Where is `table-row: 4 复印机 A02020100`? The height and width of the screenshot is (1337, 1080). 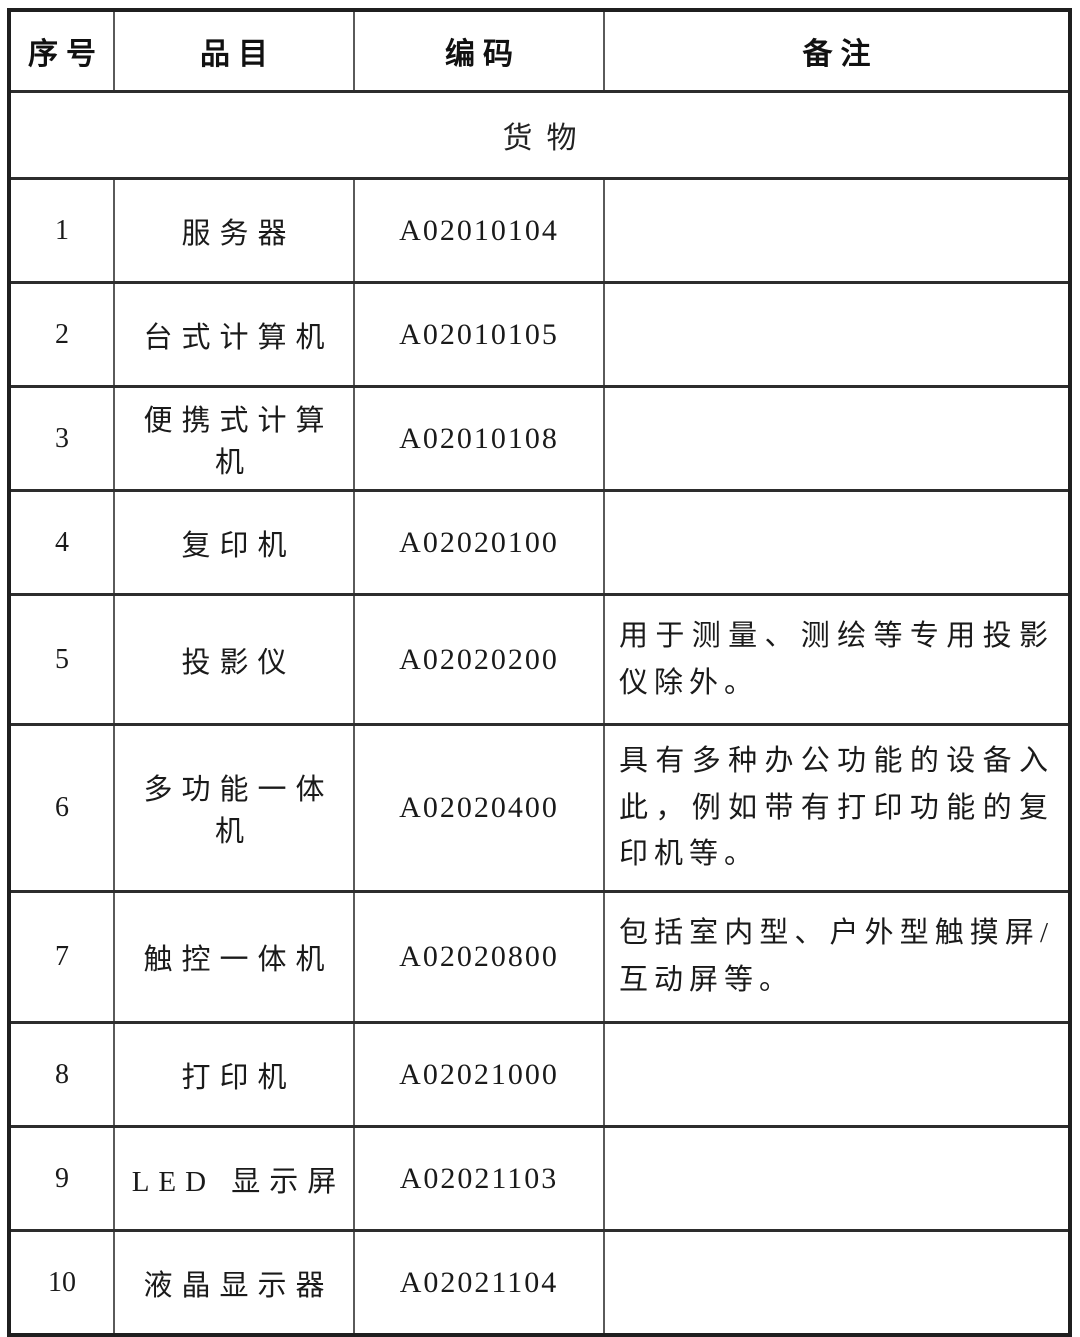
table-row: 4 复印机 A02020100 is located at coordinates (539, 542).